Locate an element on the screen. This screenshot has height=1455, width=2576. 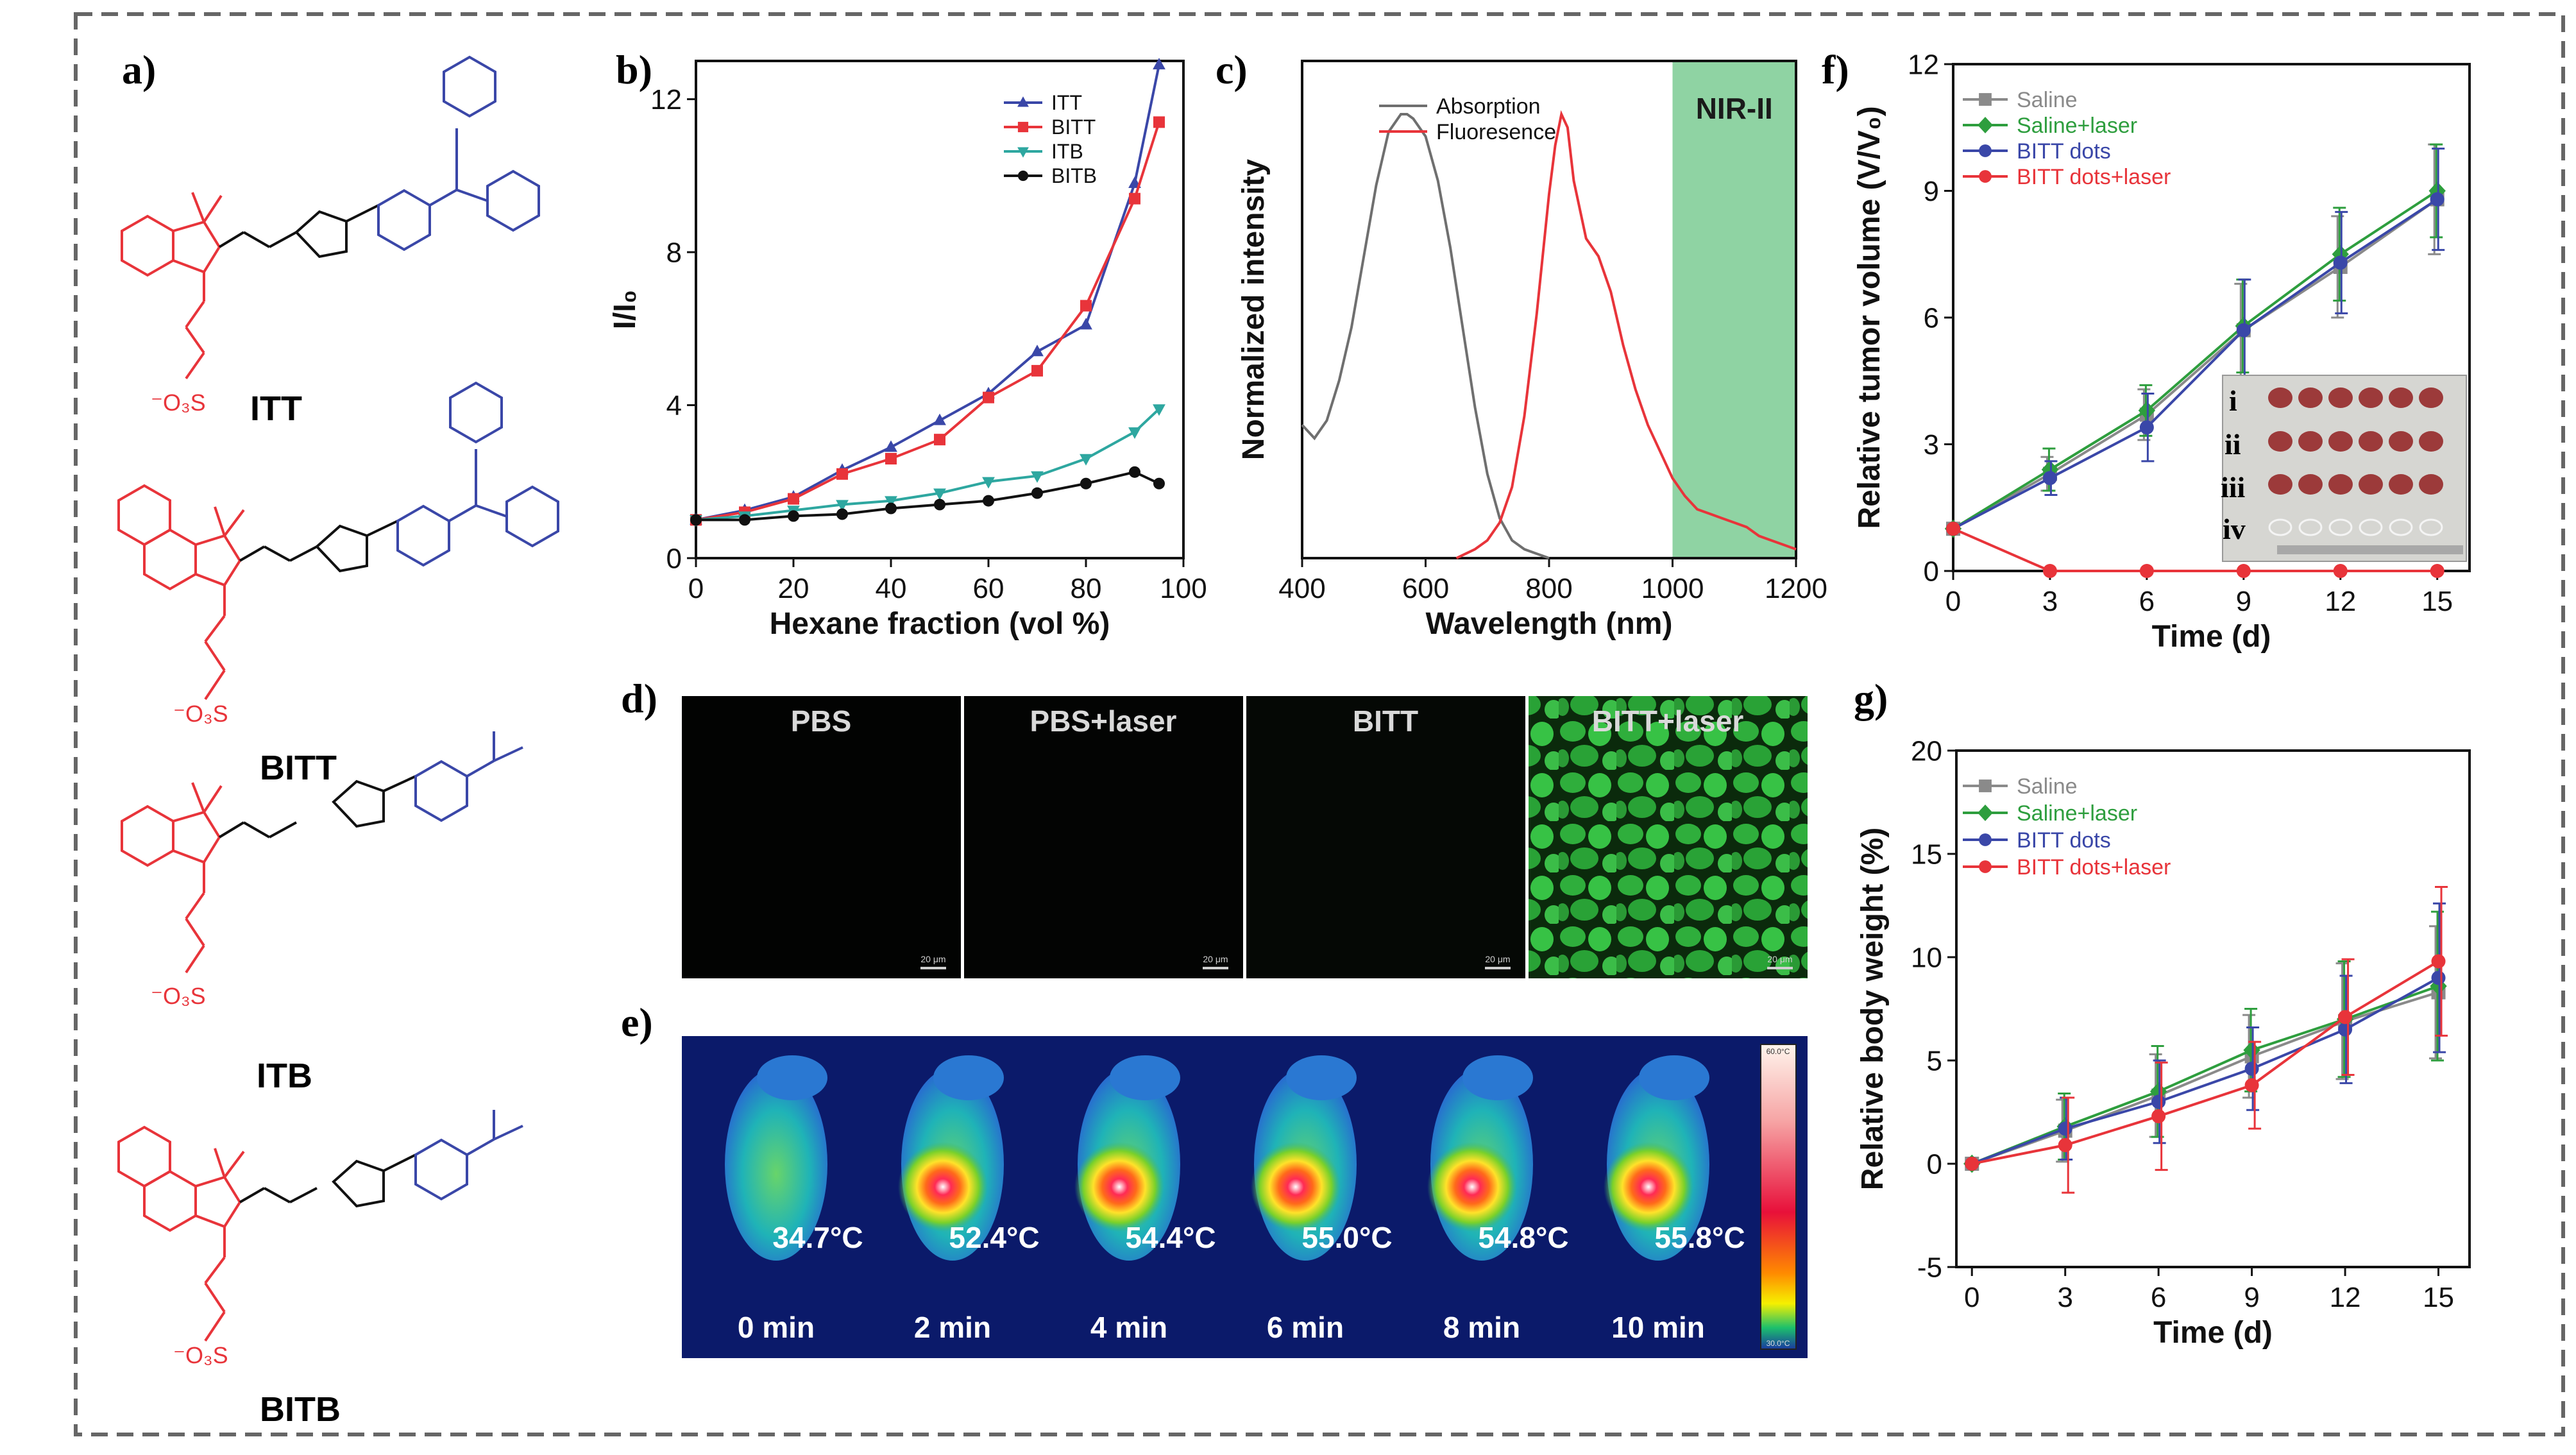
molecule-name: BITT is located at coordinates (298, 768).